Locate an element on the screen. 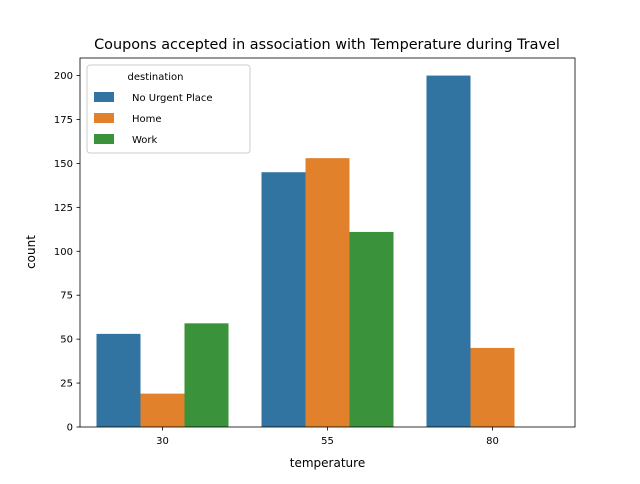 The height and width of the screenshot is (484, 640). y-axis: 0 25 50 75 100 125 150 175 200 is located at coordinates (67, 252).